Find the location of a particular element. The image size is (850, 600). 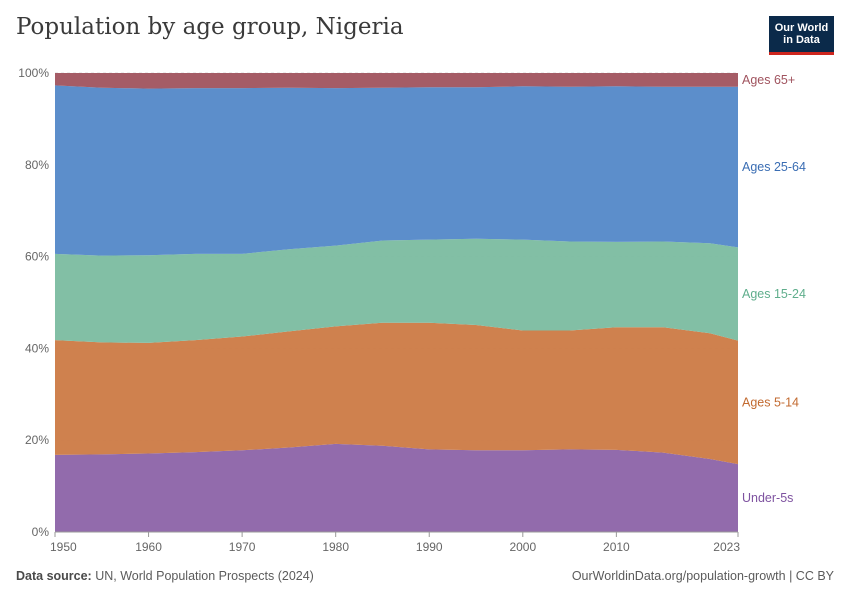

x-axis: 1950 1960 1970 1980 1990 2000 2010 2023 is located at coordinates (395, 542).